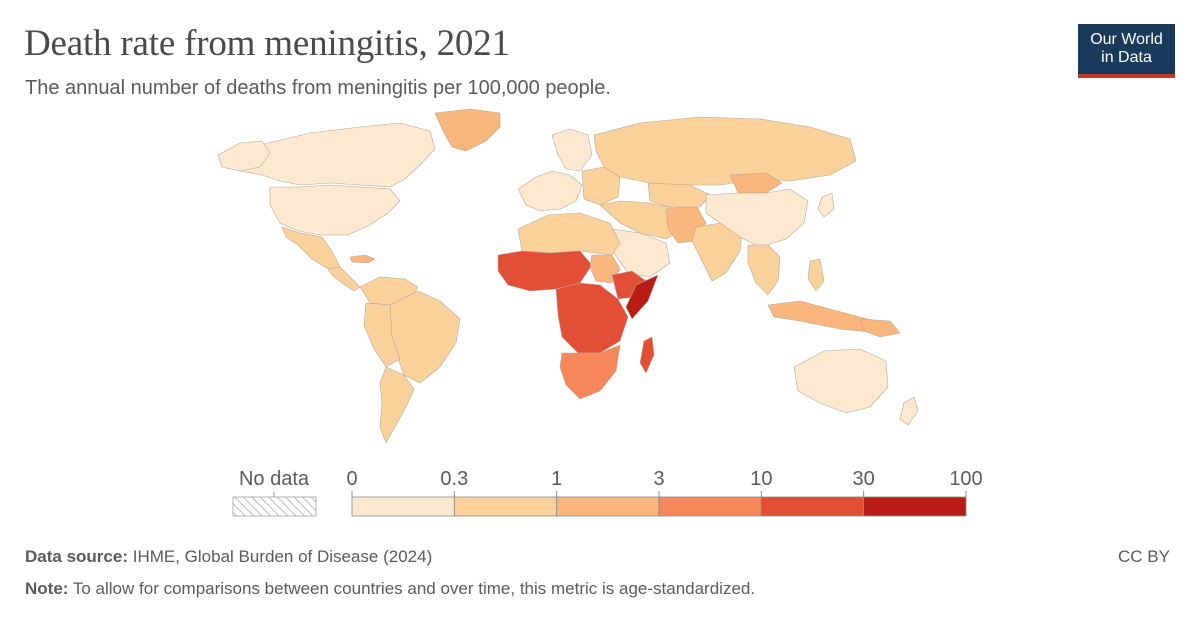 The image size is (1200, 627). I want to click on new-zealand, so click(909, 411).